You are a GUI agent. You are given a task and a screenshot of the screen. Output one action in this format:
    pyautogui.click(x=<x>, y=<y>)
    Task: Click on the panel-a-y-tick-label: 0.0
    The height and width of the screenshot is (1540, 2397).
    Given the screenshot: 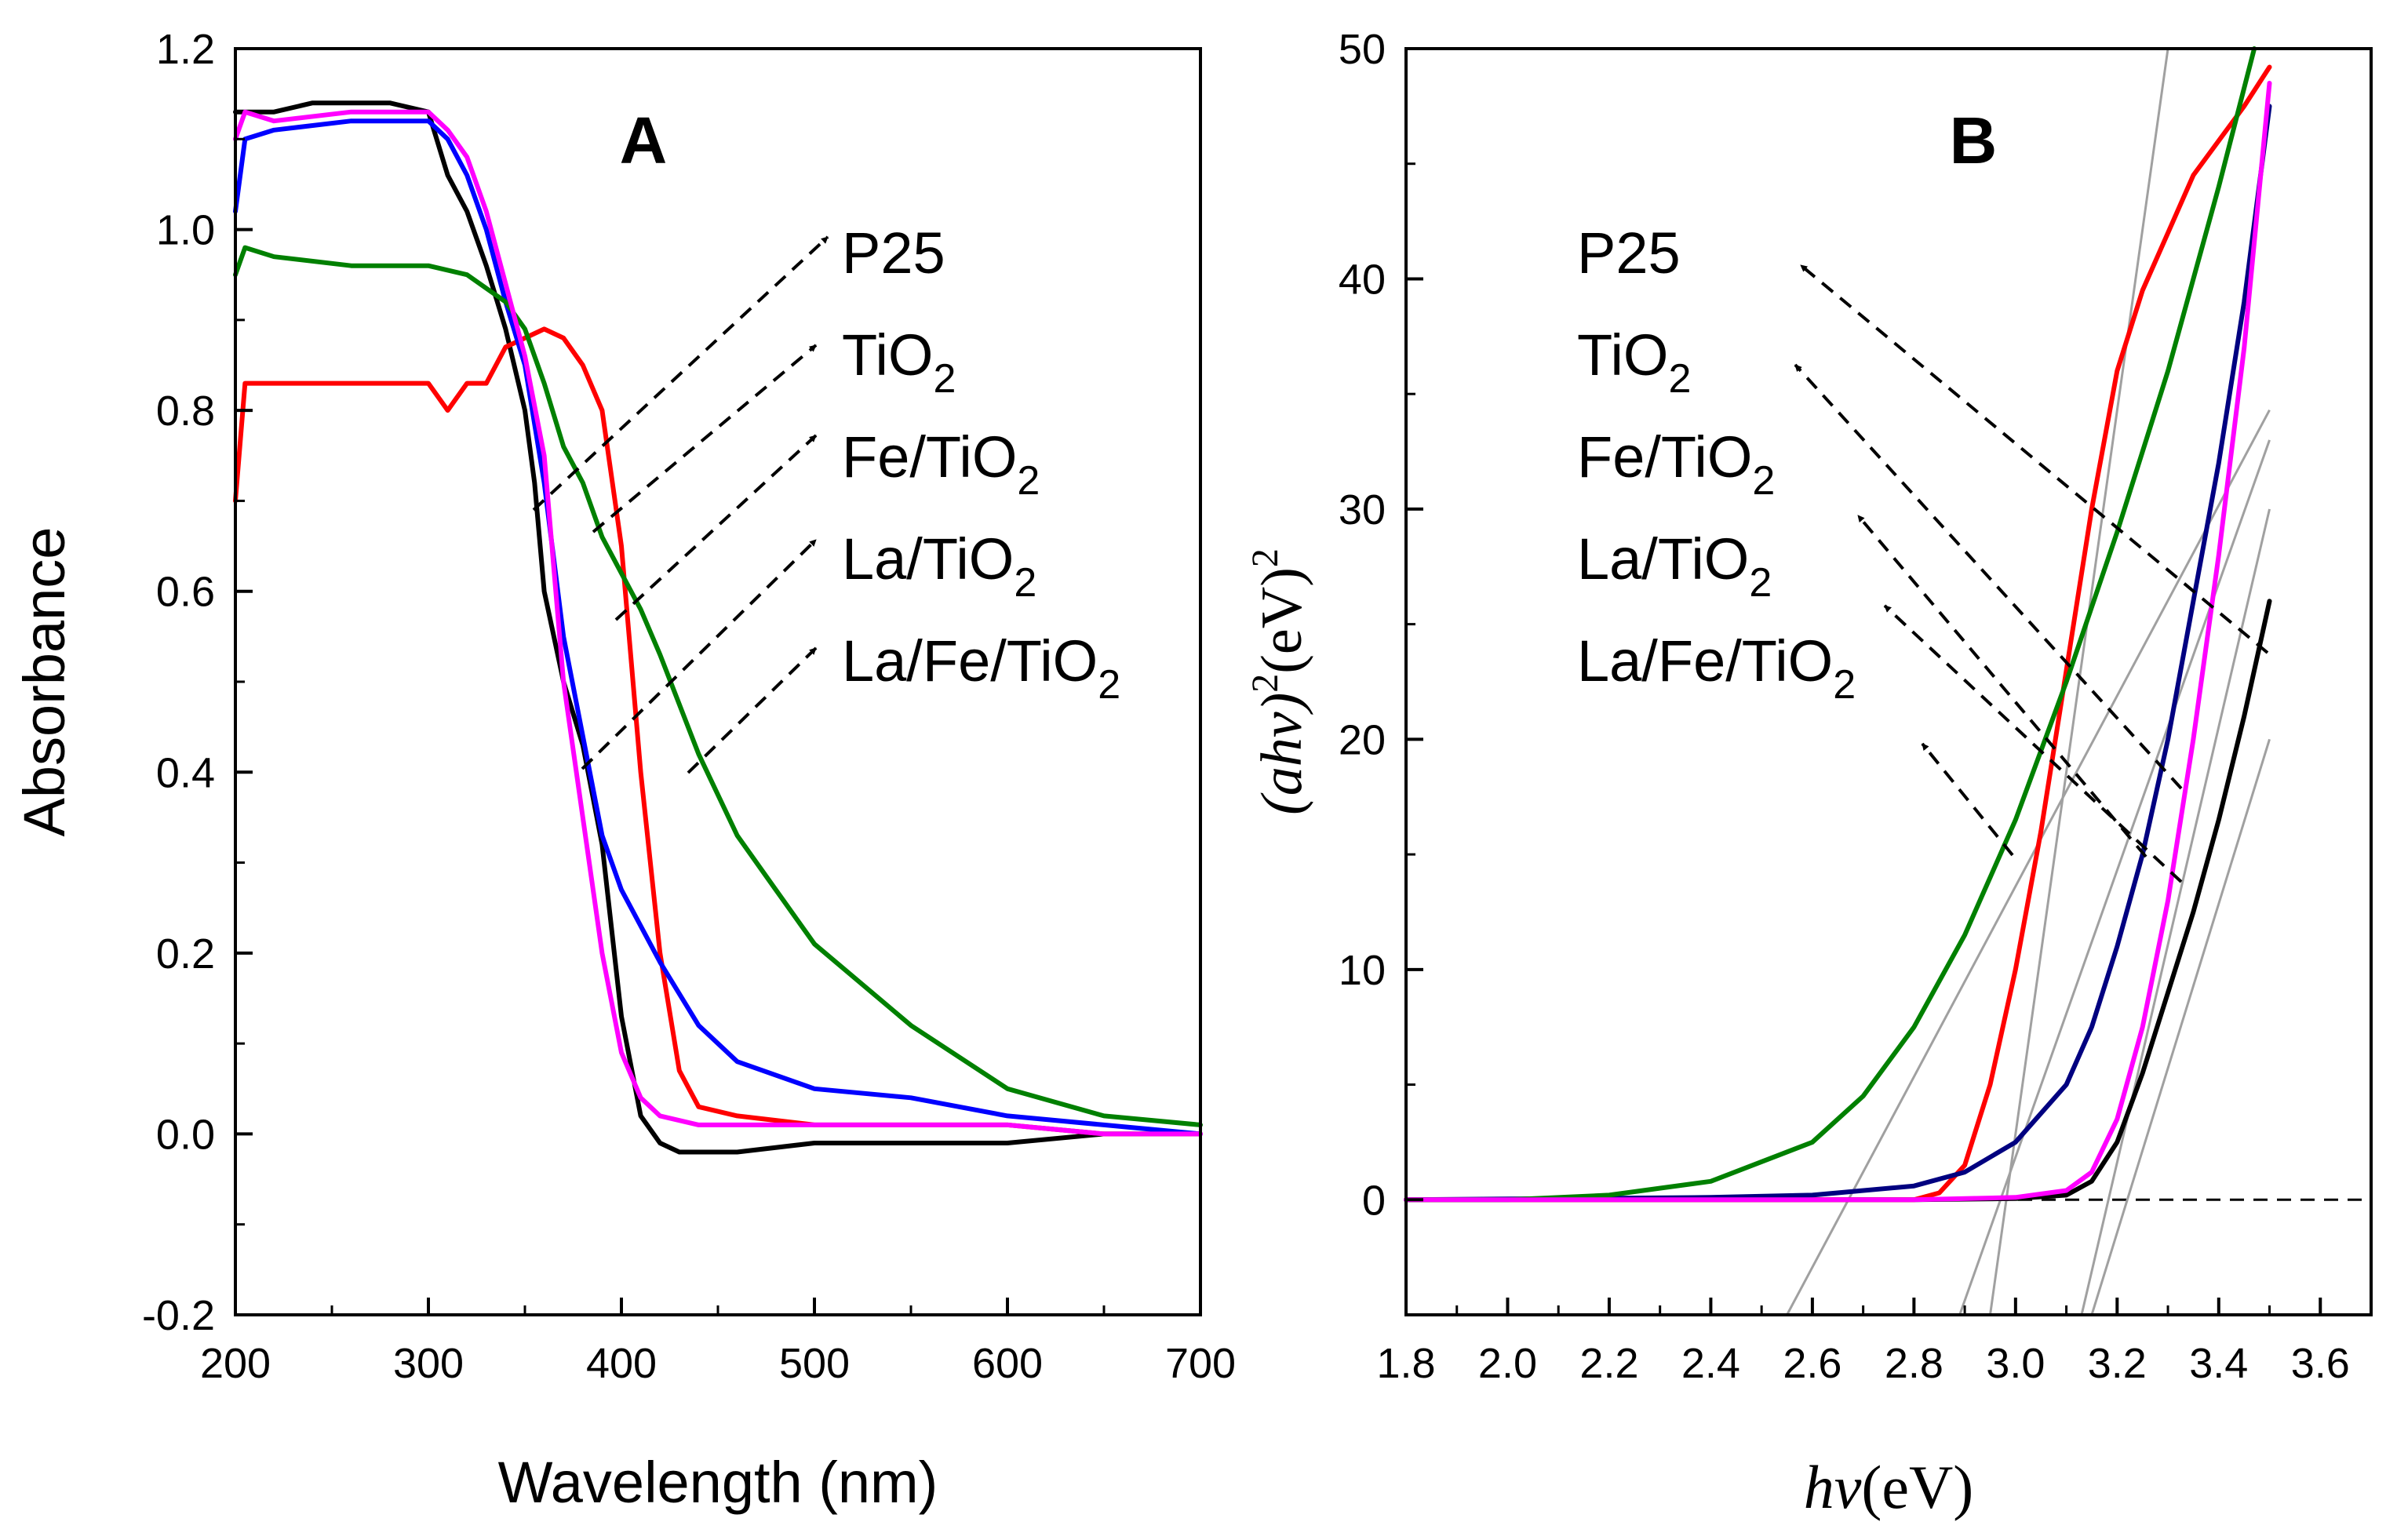 What is the action you would take?
    pyautogui.click(x=185, y=1134)
    